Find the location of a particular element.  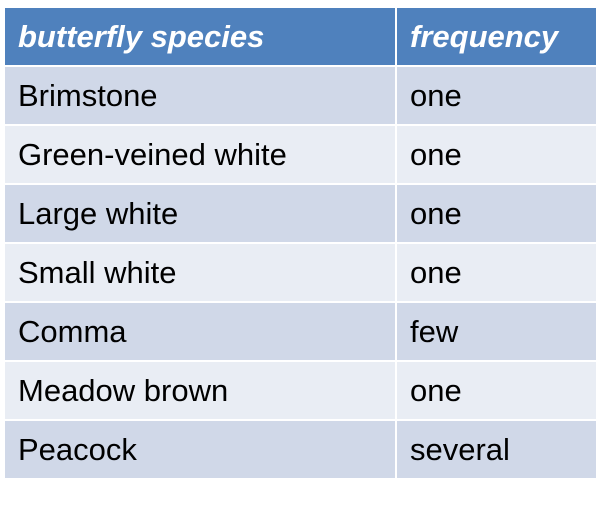

table-row: Large white one is located at coordinates (300, 213).